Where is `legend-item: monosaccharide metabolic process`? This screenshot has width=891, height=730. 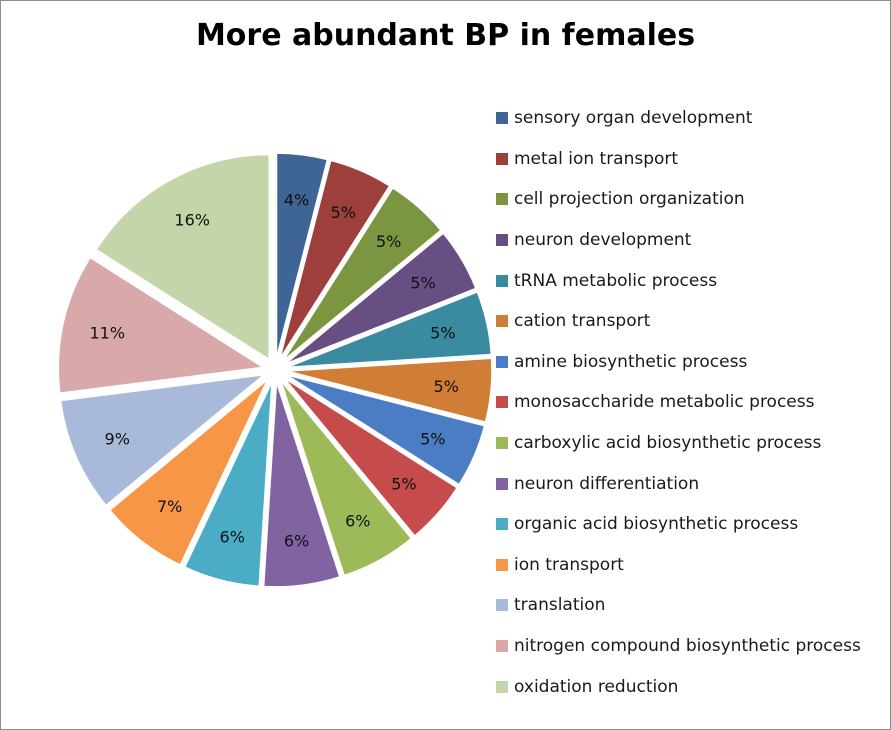 legend-item: monosaccharide metabolic process is located at coordinates (678, 402).